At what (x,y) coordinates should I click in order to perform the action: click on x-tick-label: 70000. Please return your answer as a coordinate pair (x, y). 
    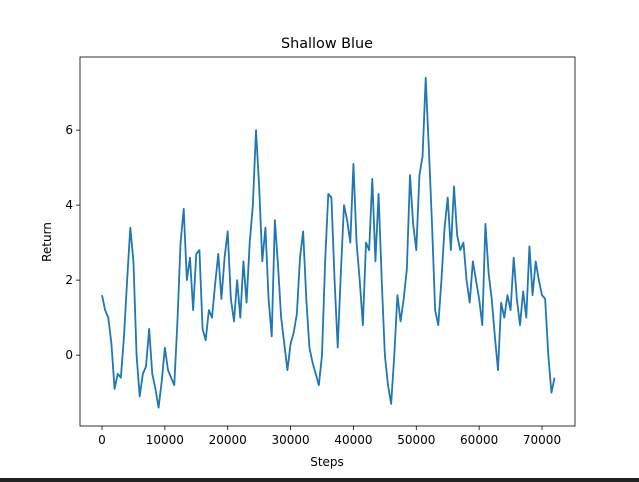
    Looking at the image, I should click on (542, 440).